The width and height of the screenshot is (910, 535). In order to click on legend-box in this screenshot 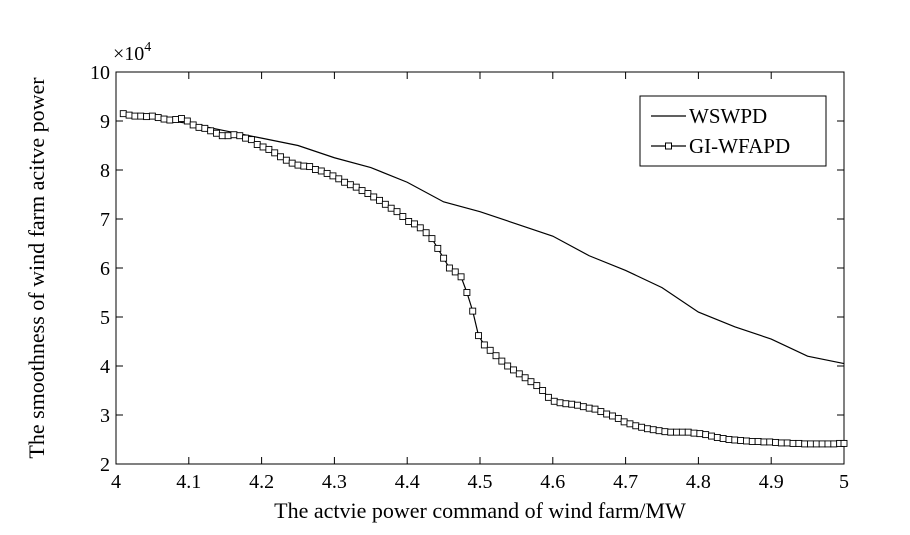, I will do `click(733, 131)`.